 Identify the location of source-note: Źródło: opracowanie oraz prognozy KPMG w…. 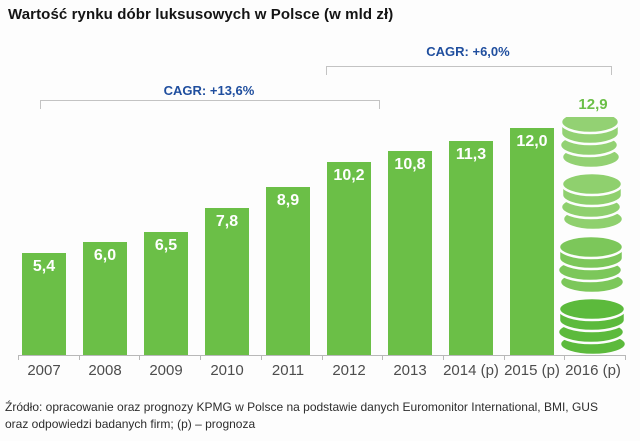
(321, 416).